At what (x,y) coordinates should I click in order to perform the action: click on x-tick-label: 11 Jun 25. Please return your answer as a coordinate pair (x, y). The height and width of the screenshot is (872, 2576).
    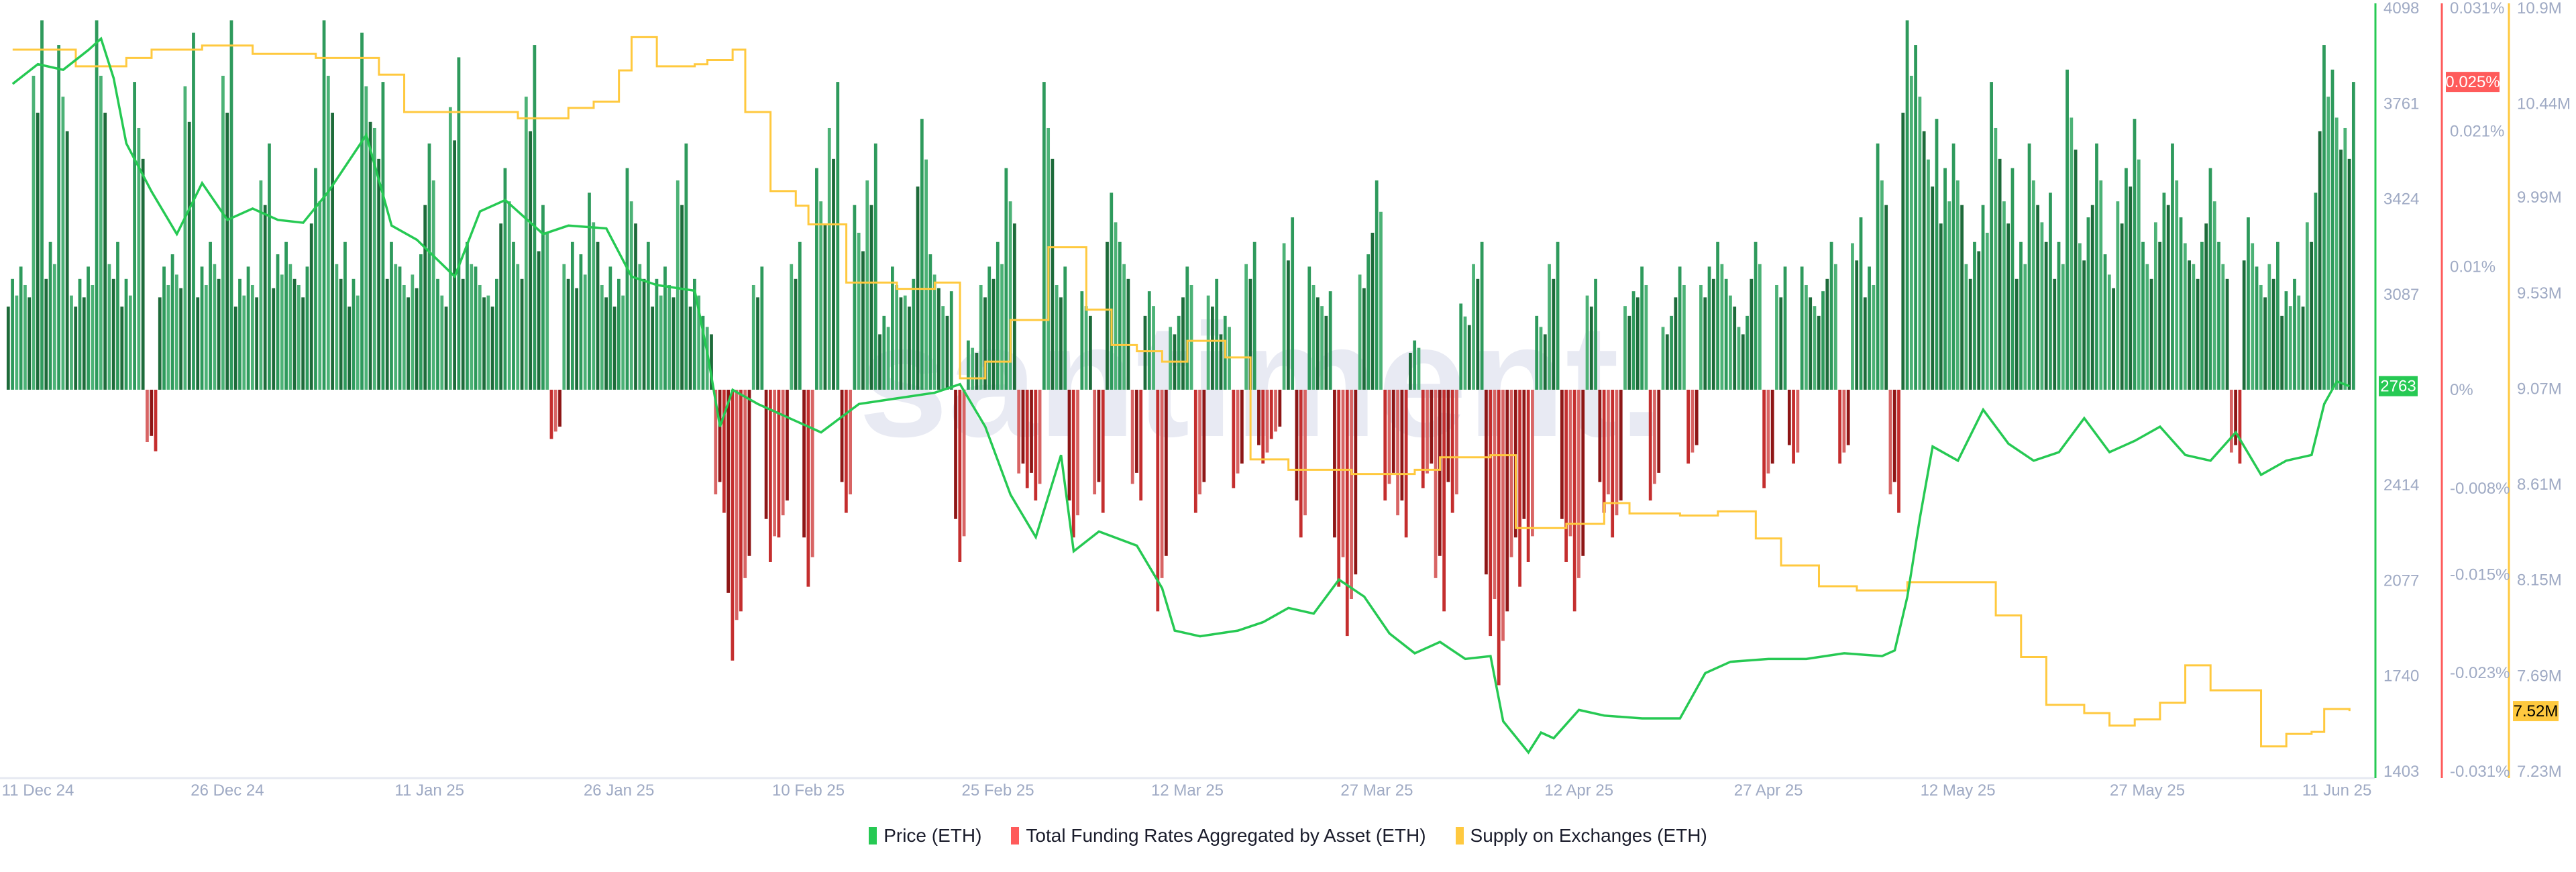
    Looking at the image, I should click on (2337, 790).